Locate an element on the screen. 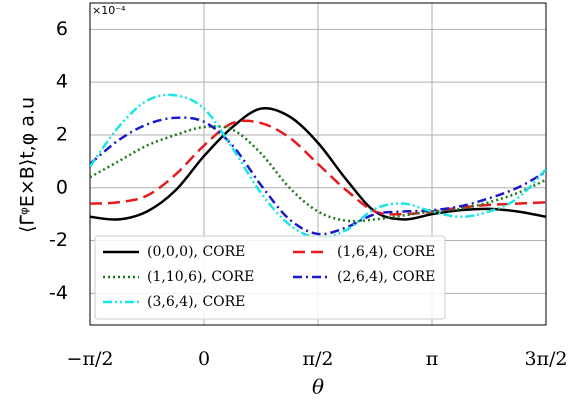 The width and height of the screenshot is (574, 404). legend-label: (1,6,4), CORE is located at coordinates (386, 252).